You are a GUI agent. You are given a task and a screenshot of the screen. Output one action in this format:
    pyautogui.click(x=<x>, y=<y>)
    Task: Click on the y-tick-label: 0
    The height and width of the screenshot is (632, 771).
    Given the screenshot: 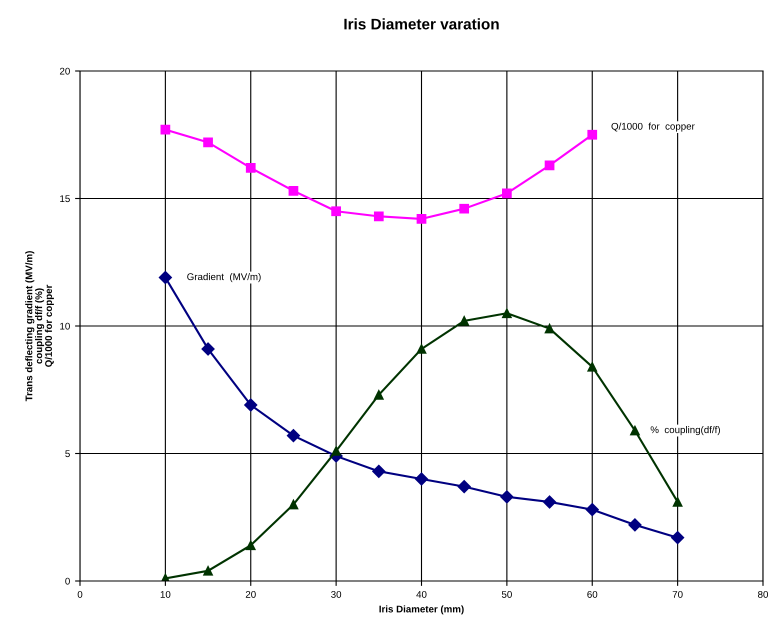 What is the action you would take?
    pyautogui.click(x=67, y=581)
    